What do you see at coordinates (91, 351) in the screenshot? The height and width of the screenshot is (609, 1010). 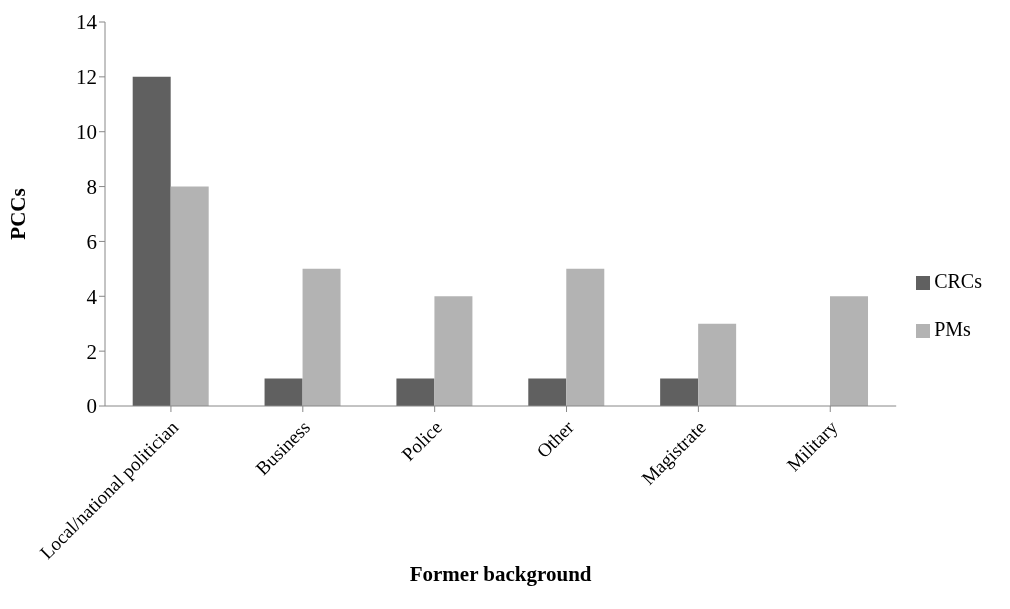 I see `y-tick-label: 2` at bounding box center [91, 351].